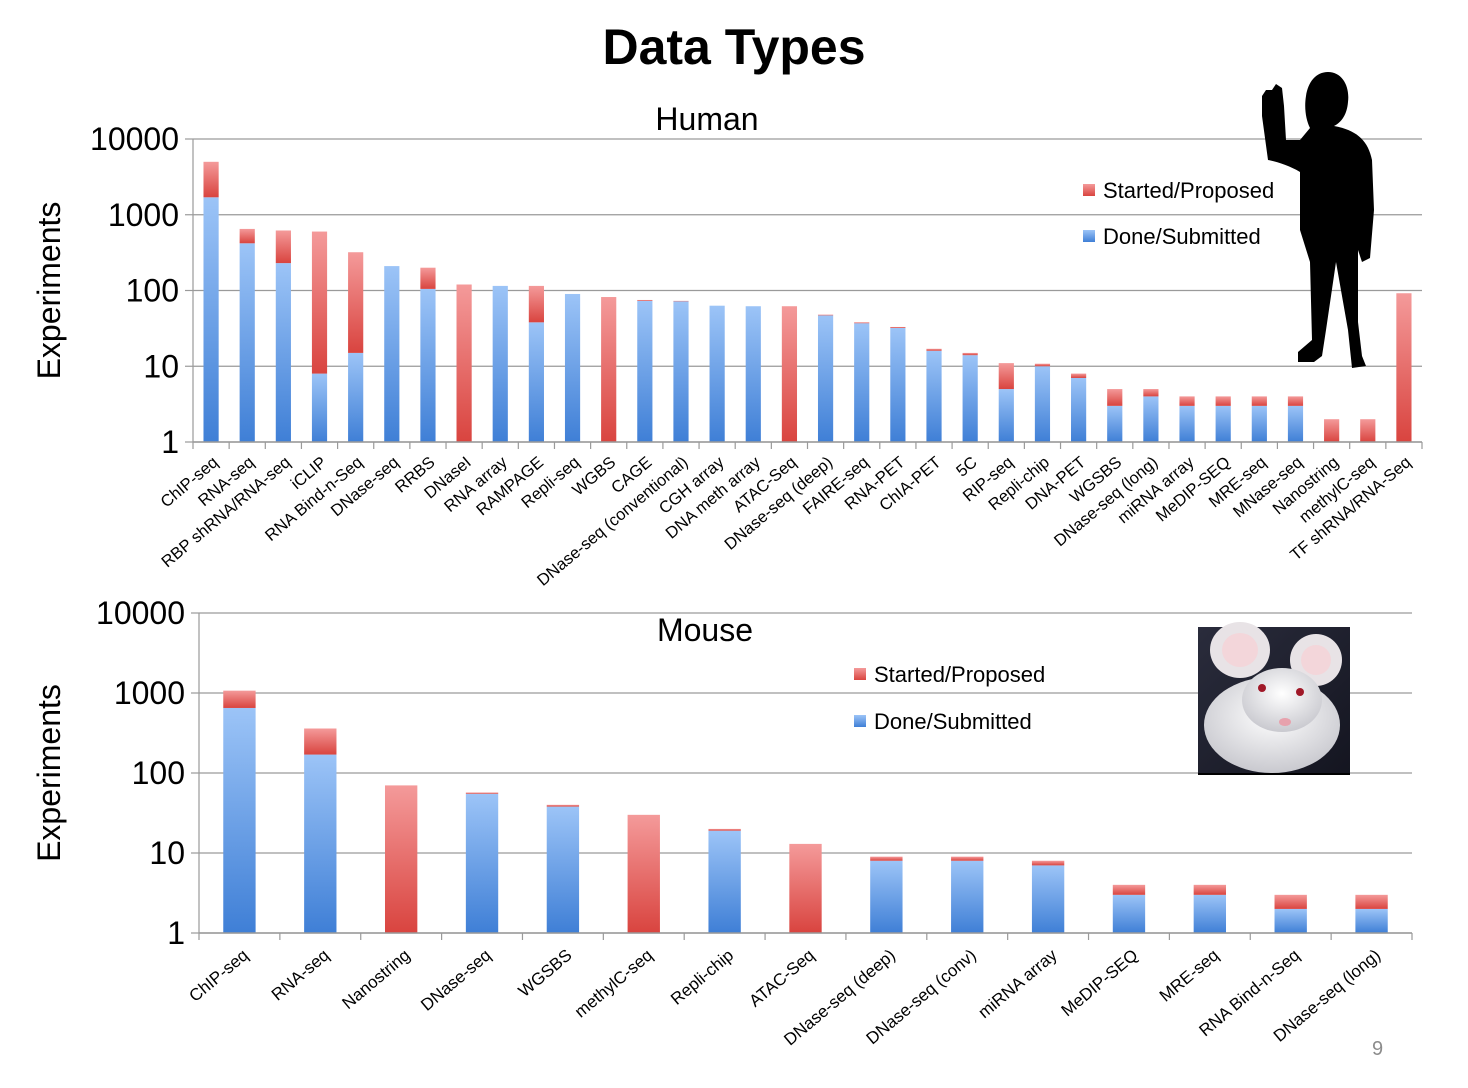  What do you see at coordinates (1318, 220) in the screenshot?
I see `human-silhouette-icon` at bounding box center [1318, 220].